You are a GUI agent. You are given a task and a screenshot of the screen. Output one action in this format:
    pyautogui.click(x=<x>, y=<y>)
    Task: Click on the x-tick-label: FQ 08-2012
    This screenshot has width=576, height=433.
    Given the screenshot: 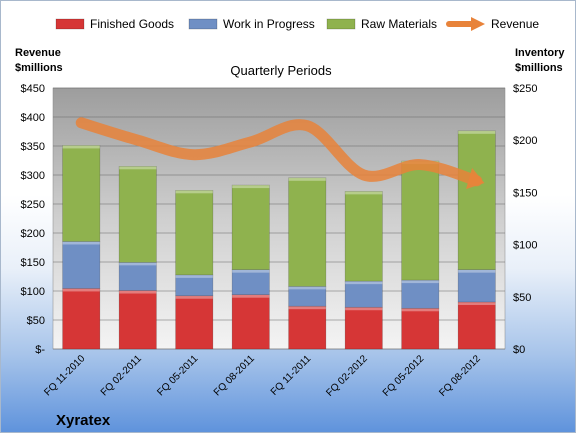 What is the action you would take?
    pyautogui.click(x=460, y=376)
    